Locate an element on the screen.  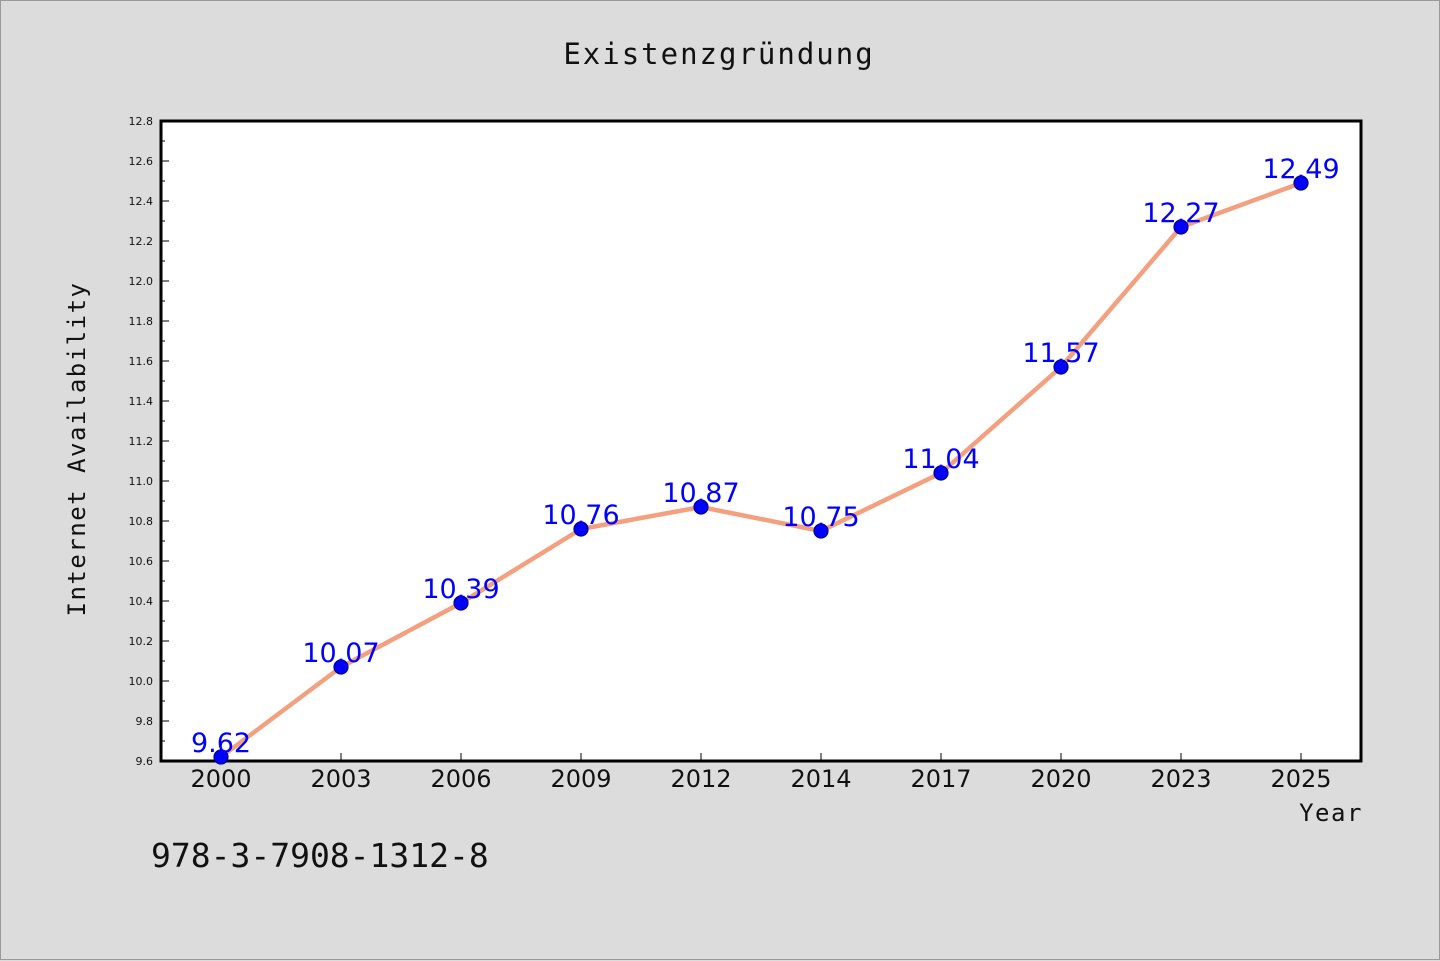
y-tick-label: 11.6 is located at coordinates (141, 361).